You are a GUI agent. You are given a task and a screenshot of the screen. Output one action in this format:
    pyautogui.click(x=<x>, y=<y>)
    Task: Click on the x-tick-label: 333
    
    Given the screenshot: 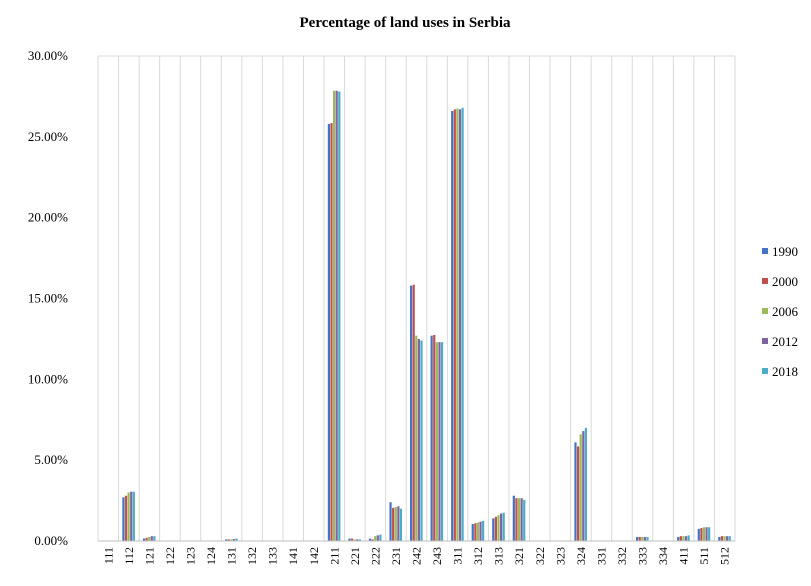 What is the action you would take?
    pyautogui.click(x=643, y=556)
    